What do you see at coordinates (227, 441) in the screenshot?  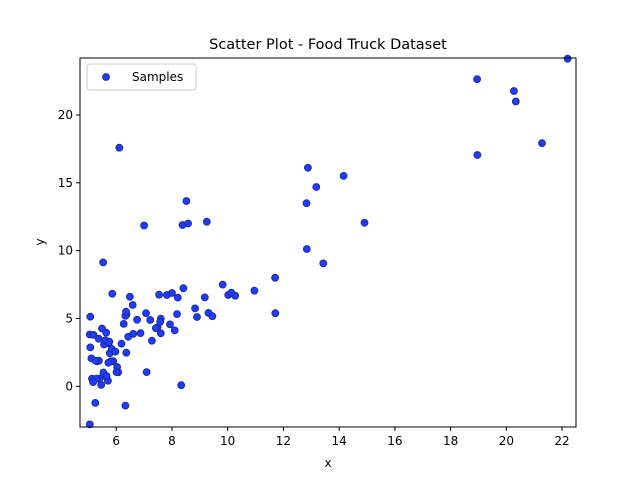 I see `x-tick-label: 10` at bounding box center [227, 441].